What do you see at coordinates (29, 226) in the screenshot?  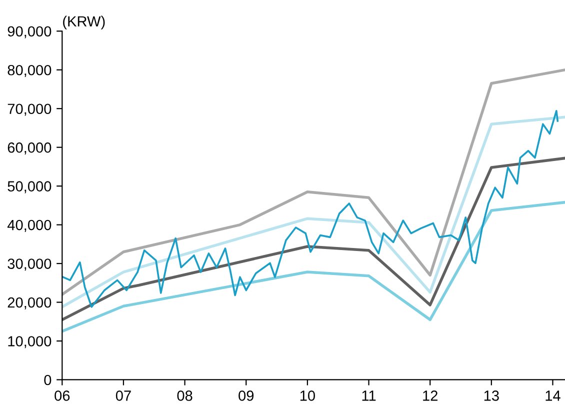 I see `y-tick-label: 40,000` at bounding box center [29, 226].